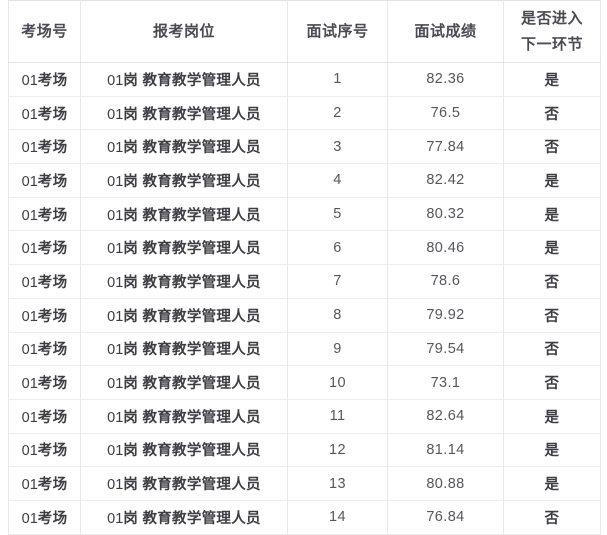 The width and height of the screenshot is (607, 535). I want to click on table-row: 01考场 01岗 教育教学管理人员 4 82.42 是, so click(304, 180).